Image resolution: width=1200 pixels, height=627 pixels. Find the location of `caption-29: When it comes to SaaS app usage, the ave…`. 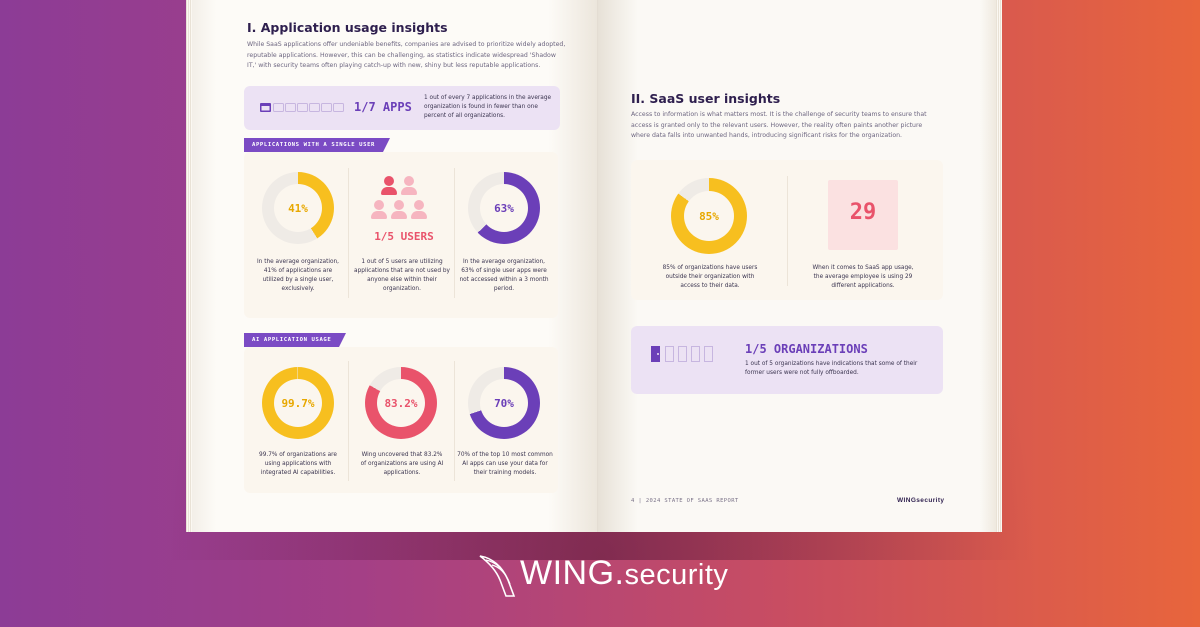

caption-29: When it comes to SaaS app usage, the ave… is located at coordinates (863, 277).